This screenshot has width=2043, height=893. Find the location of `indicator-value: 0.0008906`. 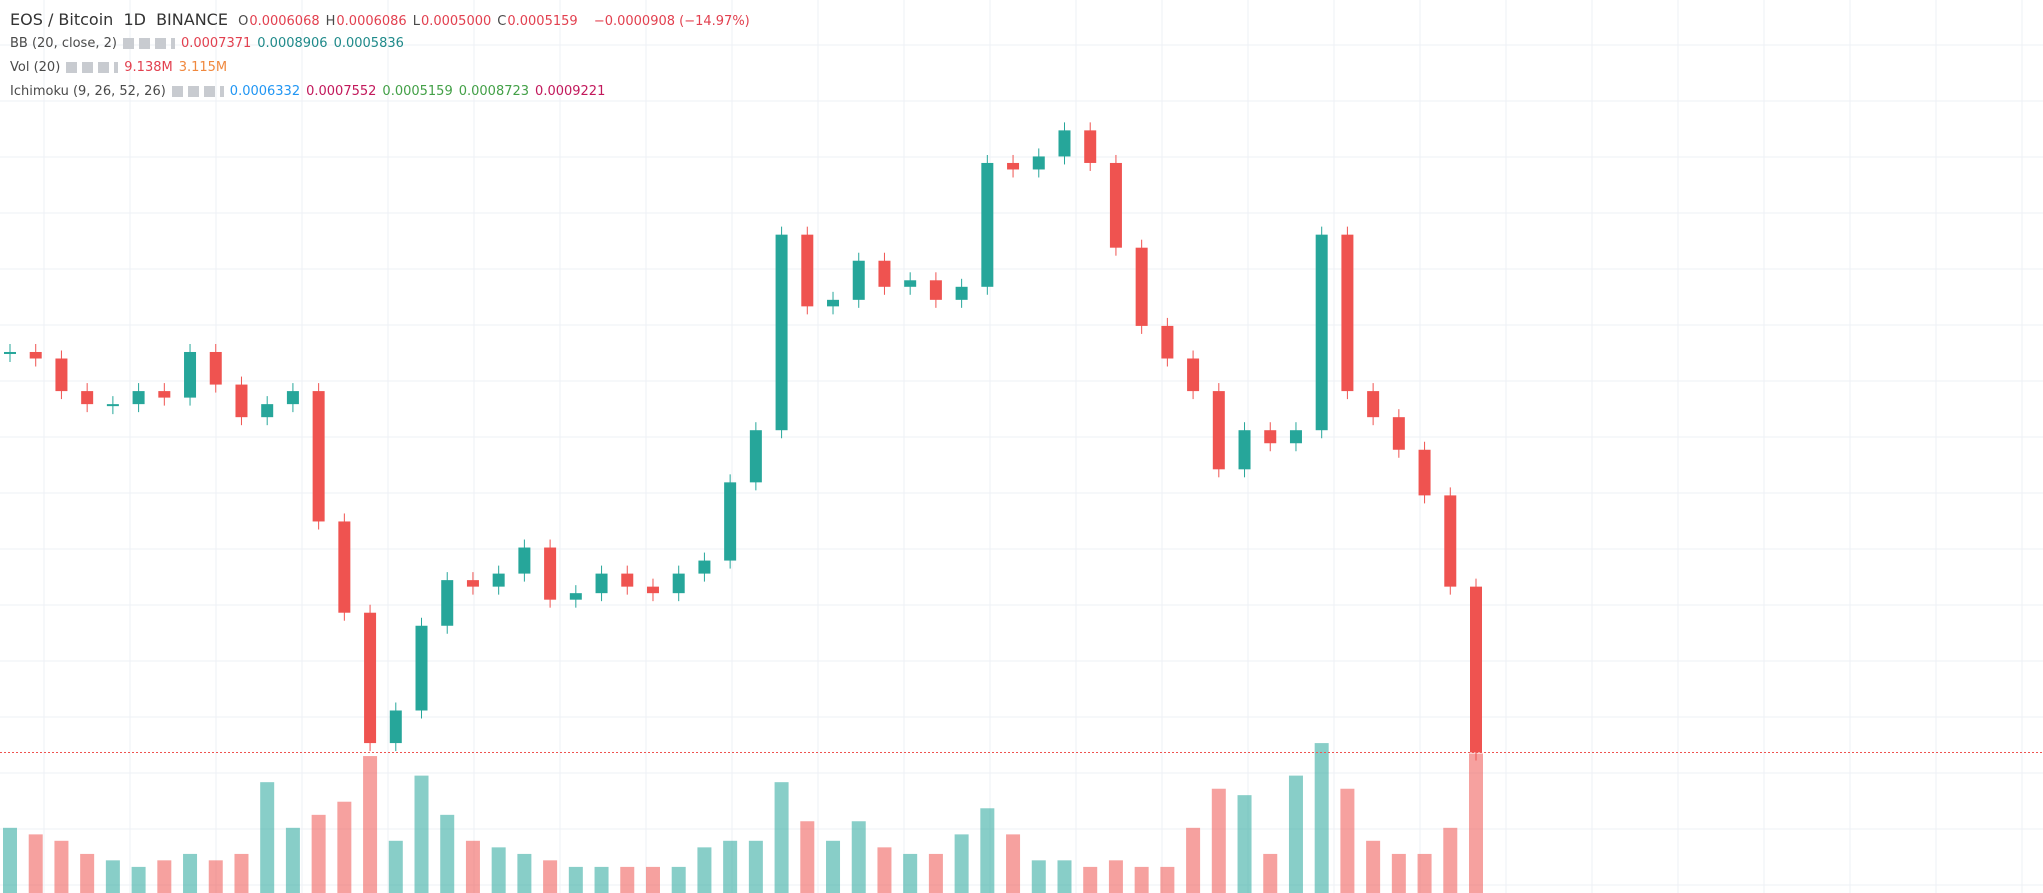

indicator-value: 0.0008906 is located at coordinates (292, 43).